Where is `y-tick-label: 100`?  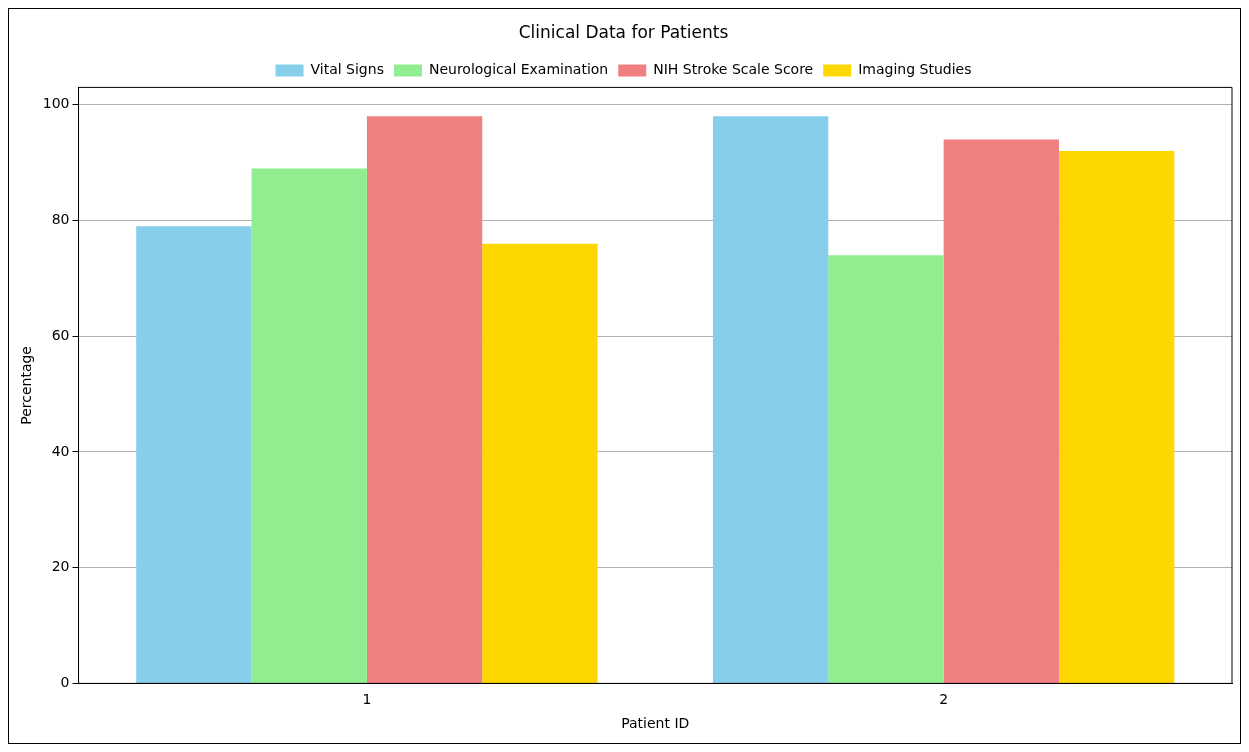 y-tick-label: 100 is located at coordinates (56, 103).